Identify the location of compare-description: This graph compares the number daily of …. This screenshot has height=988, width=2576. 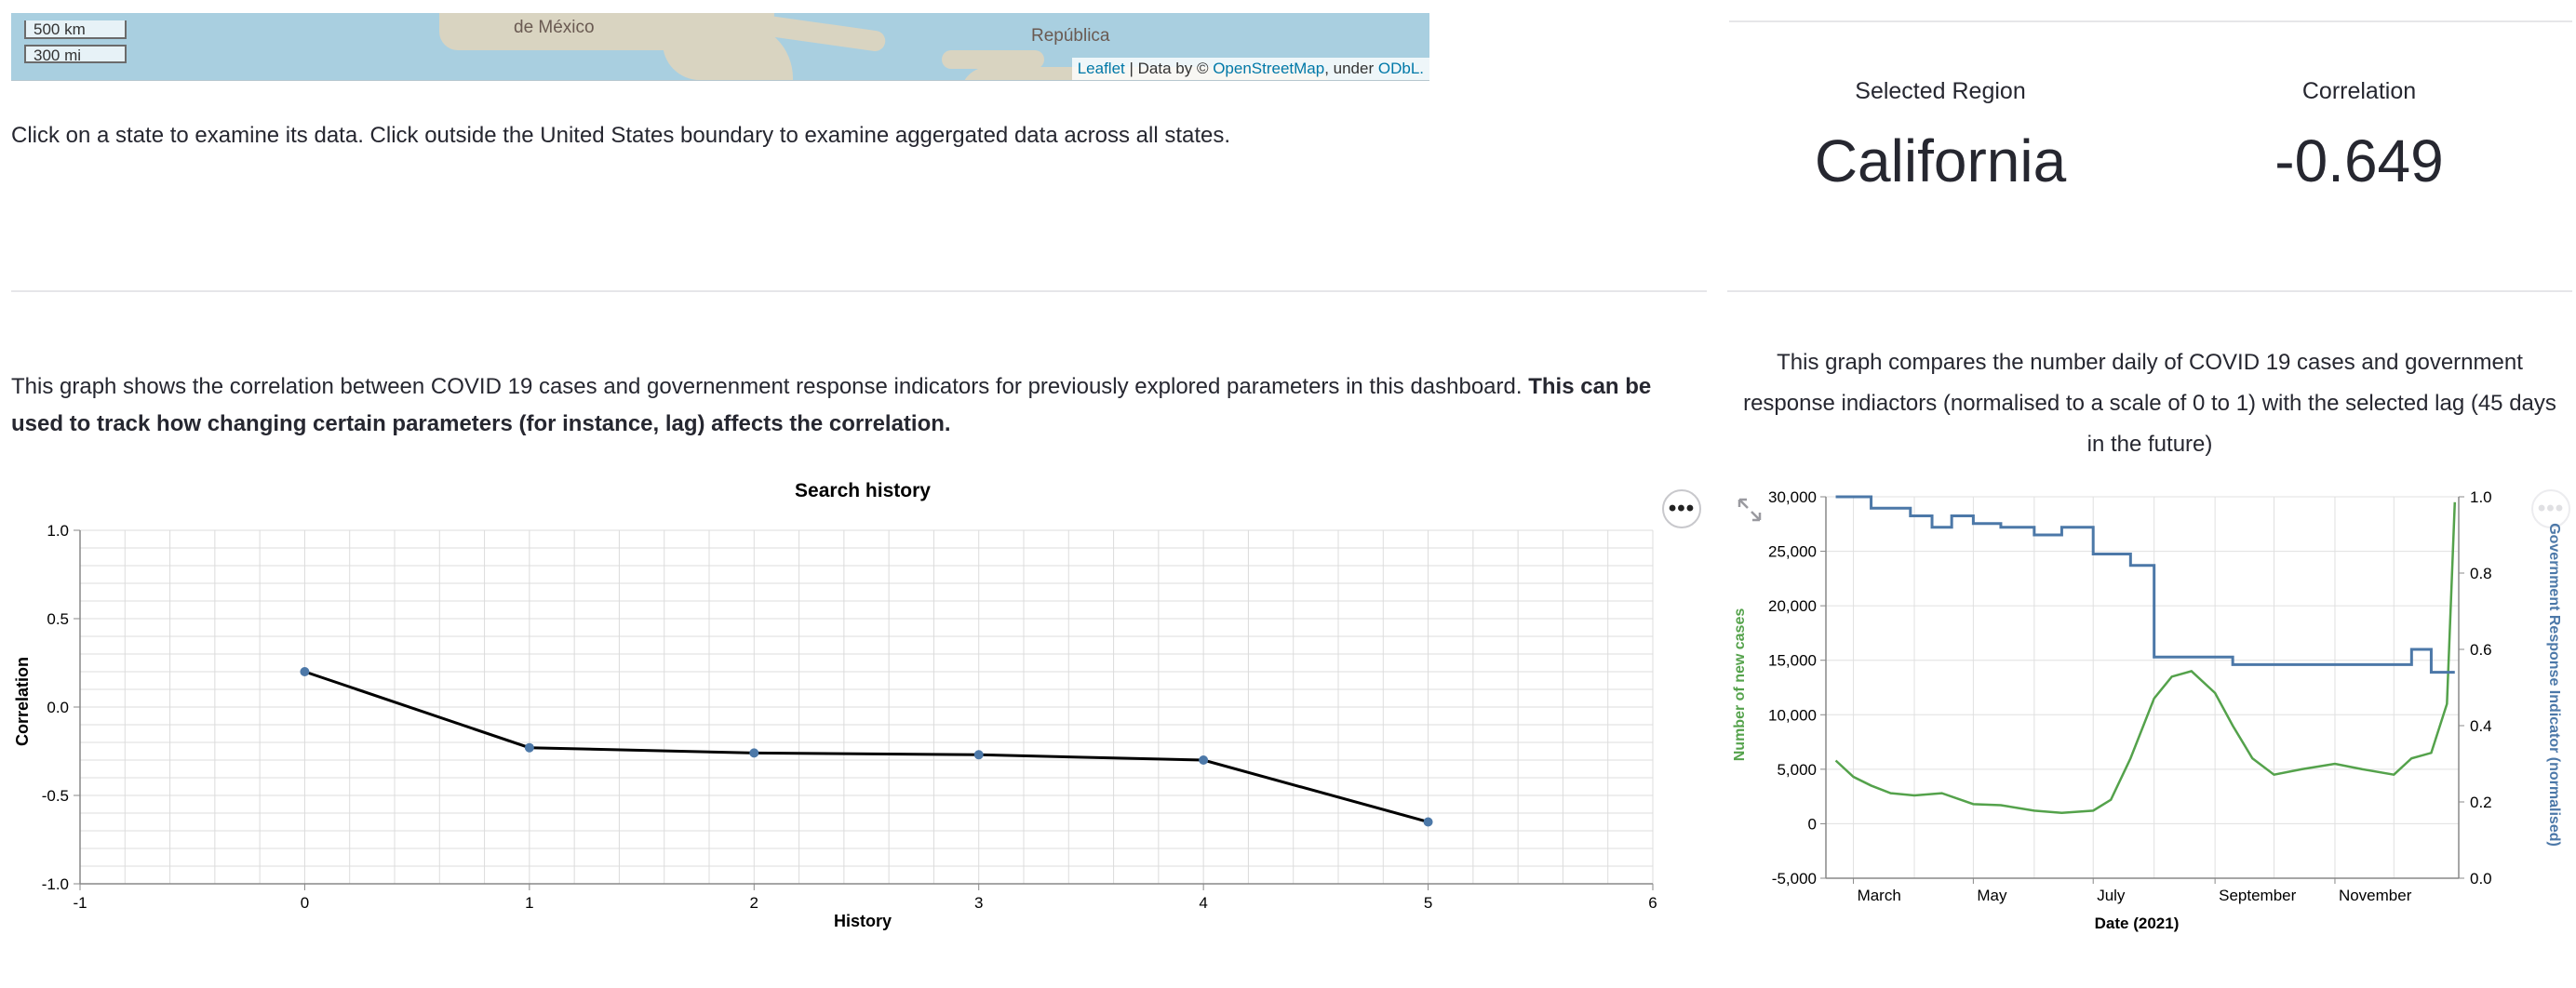
(2149, 404).